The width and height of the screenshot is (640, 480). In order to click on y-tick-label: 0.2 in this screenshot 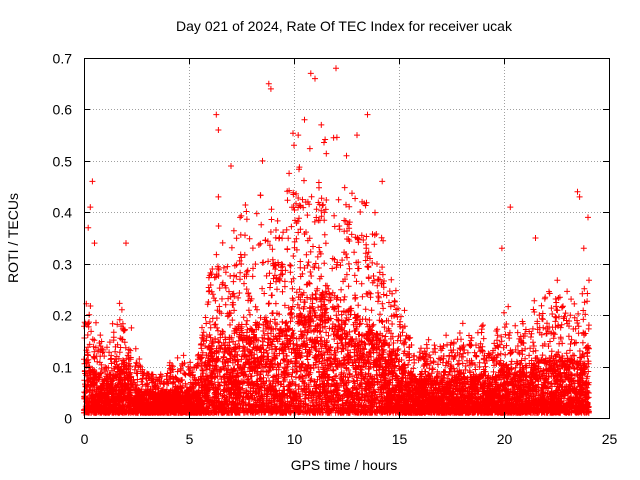, I will do `click(63, 316)`.